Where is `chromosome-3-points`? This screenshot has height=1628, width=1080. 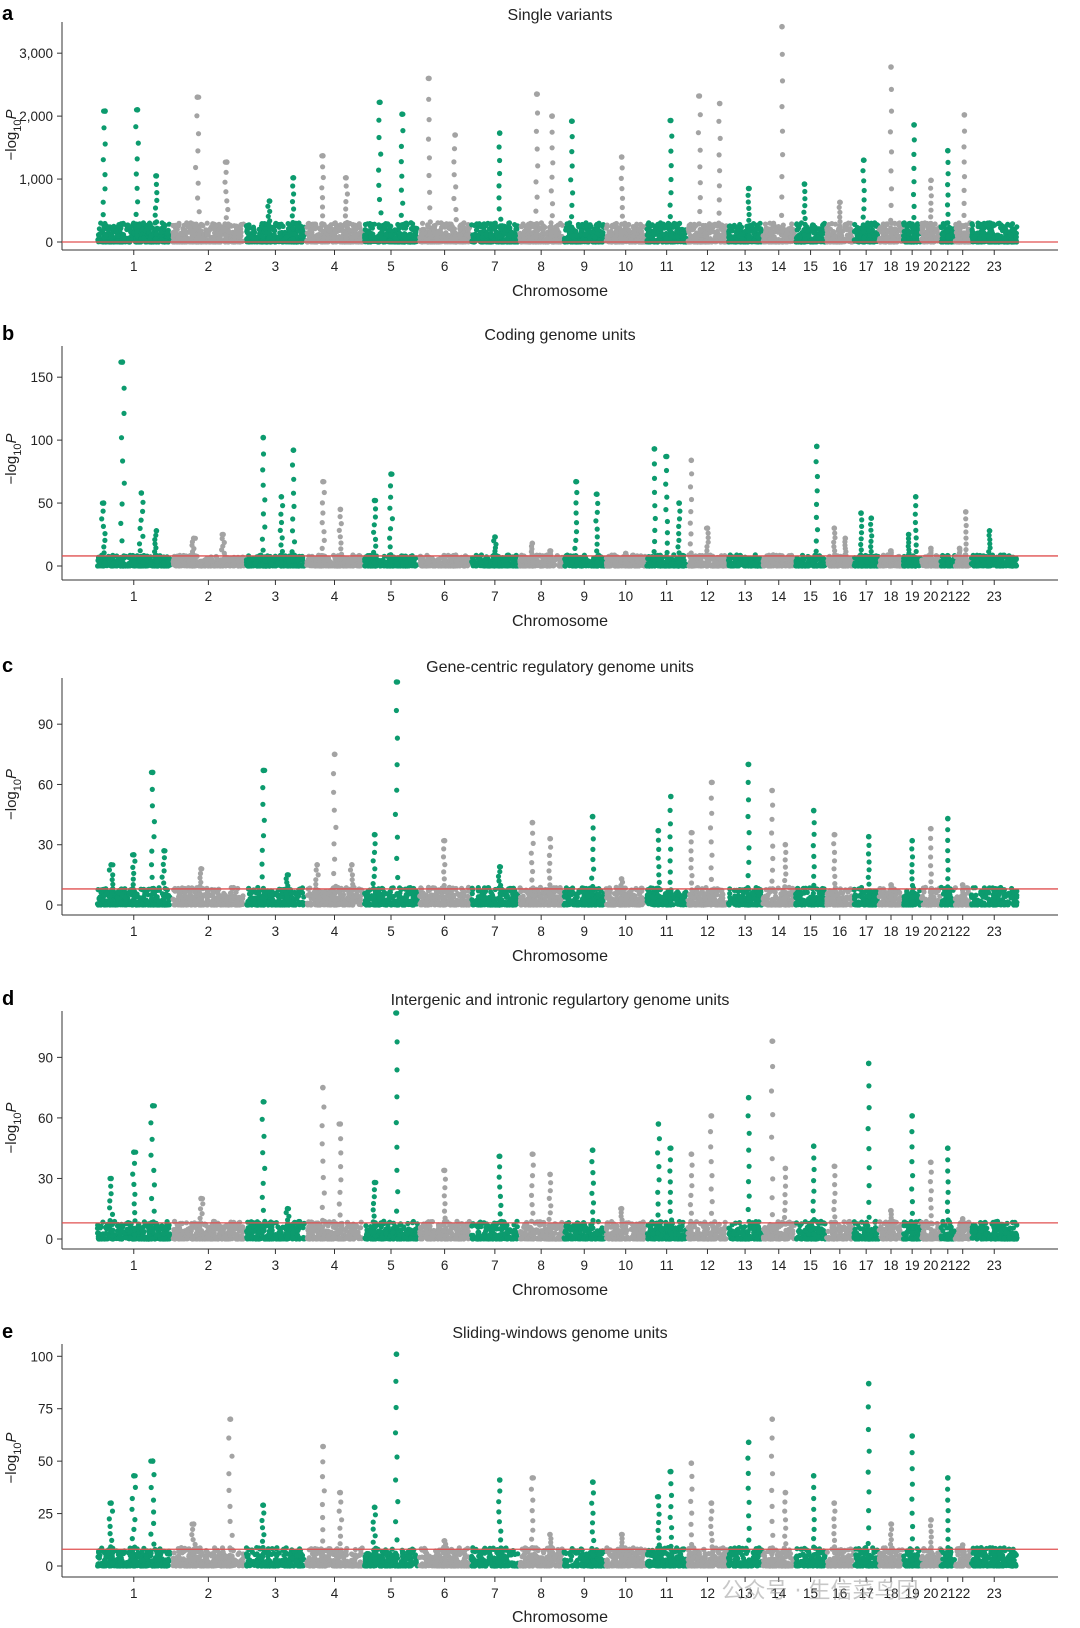
chromosome-3-points is located at coordinates (275, 210).